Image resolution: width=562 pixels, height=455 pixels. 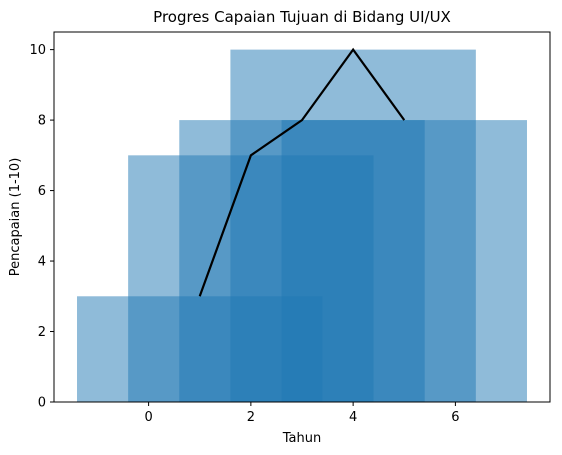 I want to click on y-tick-label: 2, so click(x=42, y=332).